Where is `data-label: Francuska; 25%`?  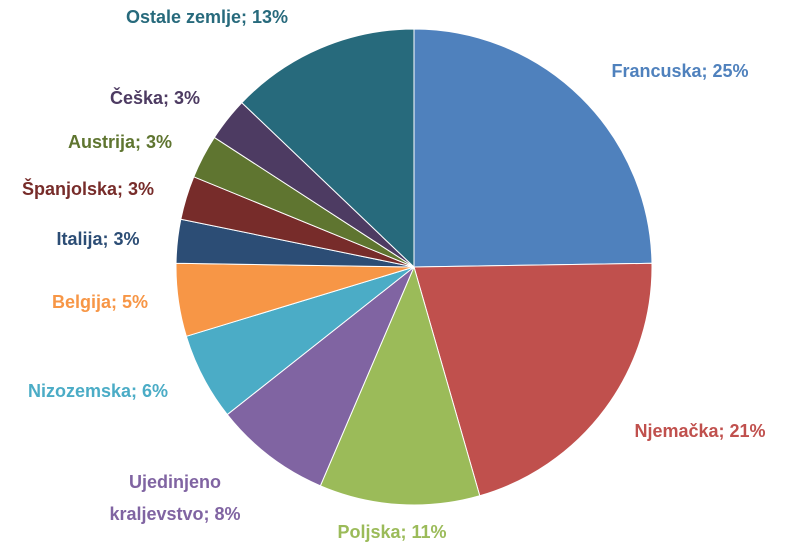
data-label: Francuska; 25% is located at coordinates (679, 71).